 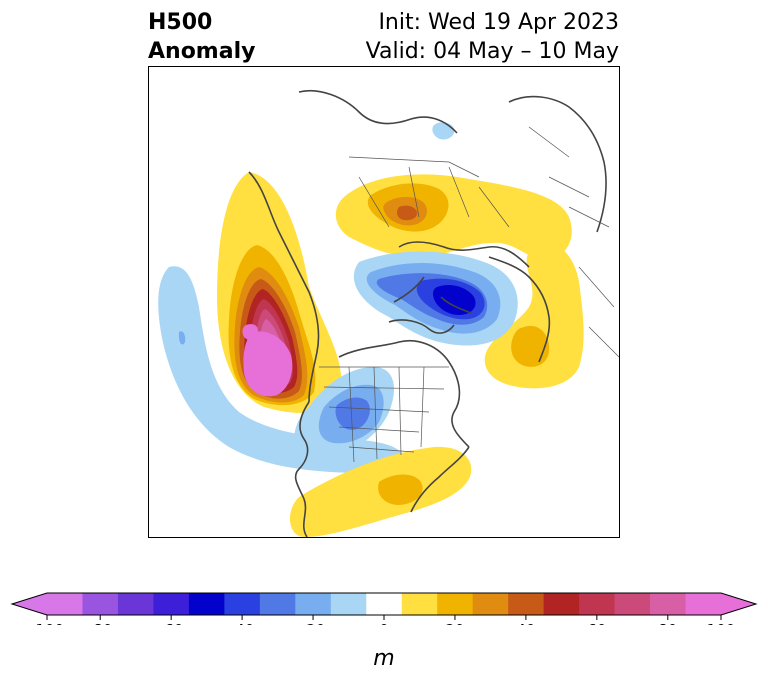 I want to click on colorbar-tick-label: 40, so click(x=525, y=623).